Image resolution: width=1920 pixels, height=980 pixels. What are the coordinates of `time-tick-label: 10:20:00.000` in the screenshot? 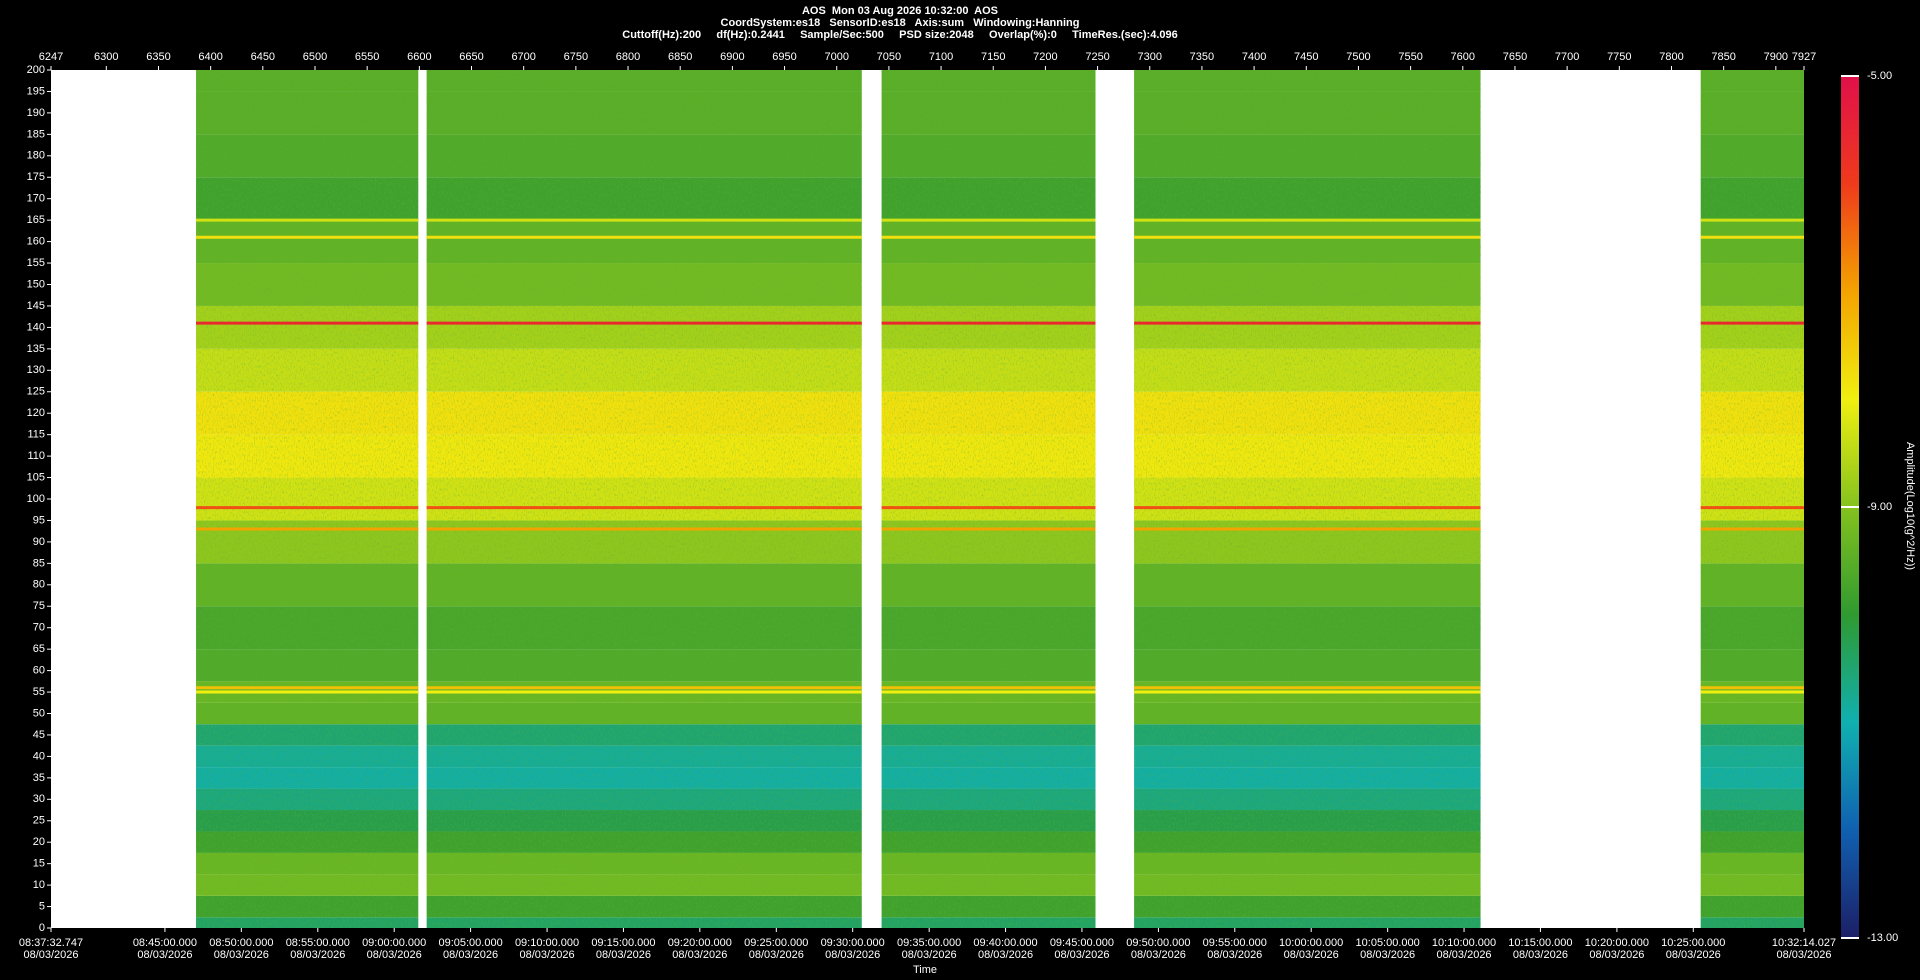 It's located at (1617, 943).